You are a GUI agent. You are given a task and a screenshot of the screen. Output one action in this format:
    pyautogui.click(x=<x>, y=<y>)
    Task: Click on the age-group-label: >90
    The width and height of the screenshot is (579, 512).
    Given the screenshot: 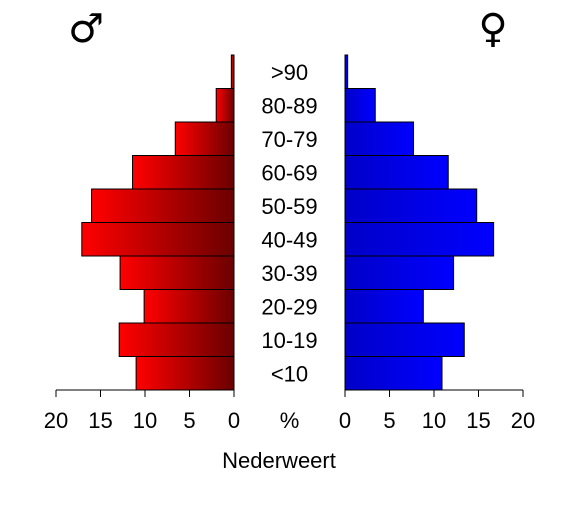 What is the action you would take?
    pyautogui.click(x=289, y=72)
    